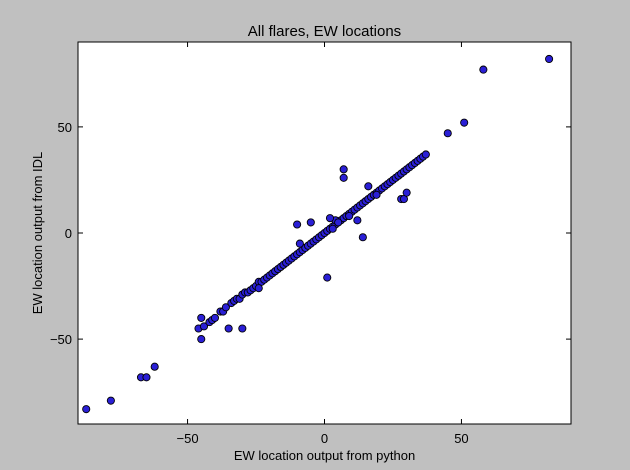 The image size is (630, 470). What do you see at coordinates (324, 438) in the screenshot?
I see `x-tick-label: 0` at bounding box center [324, 438].